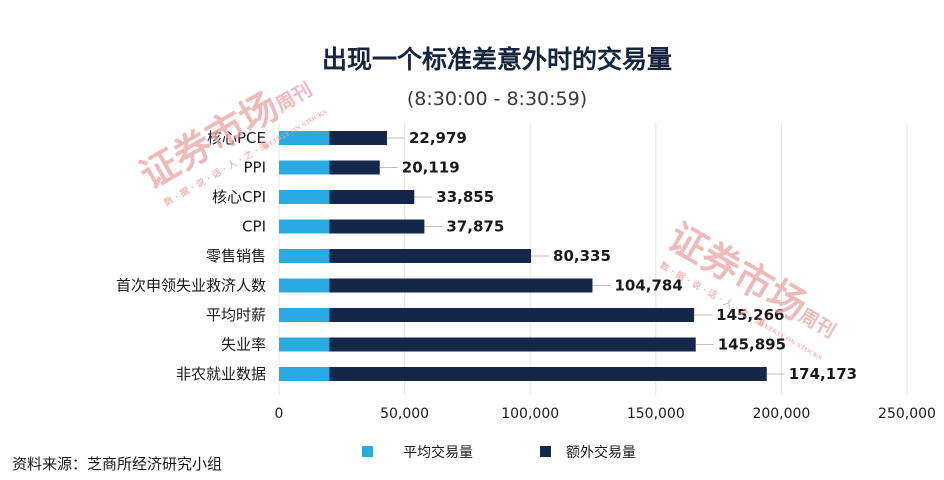 The image size is (944, 480). I want to click on source-note: 资料来源：芝商所经济研究小组, so click(117, 464).